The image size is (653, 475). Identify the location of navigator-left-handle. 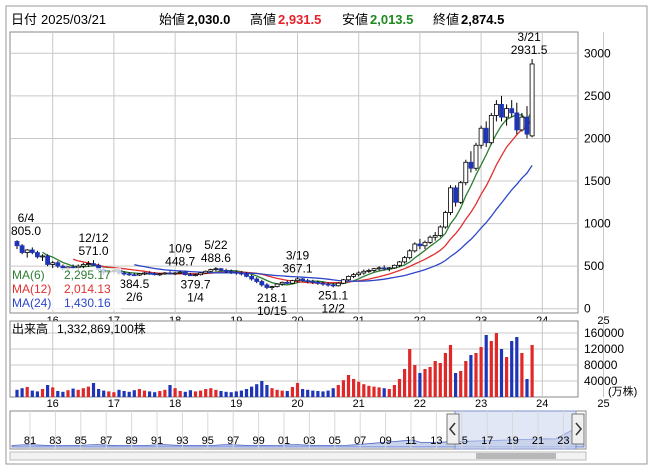
(453, 429).